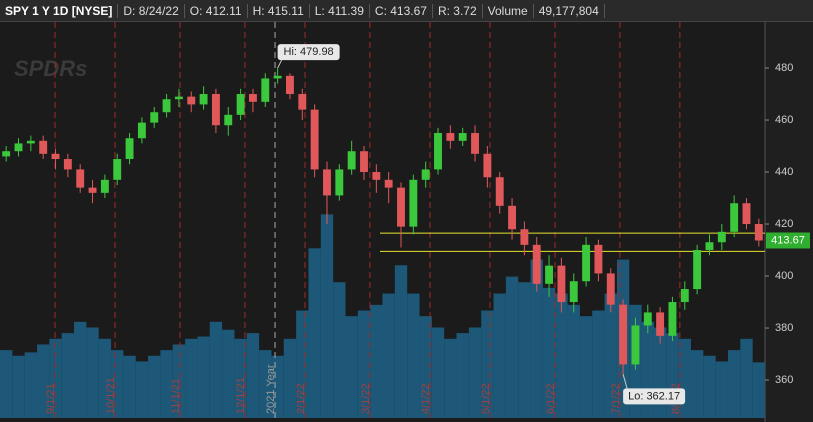  What do you see at coordinates (50, 68) in the screenshot?
I see `watermark: SPDRs` at bounding box center [50, 68].